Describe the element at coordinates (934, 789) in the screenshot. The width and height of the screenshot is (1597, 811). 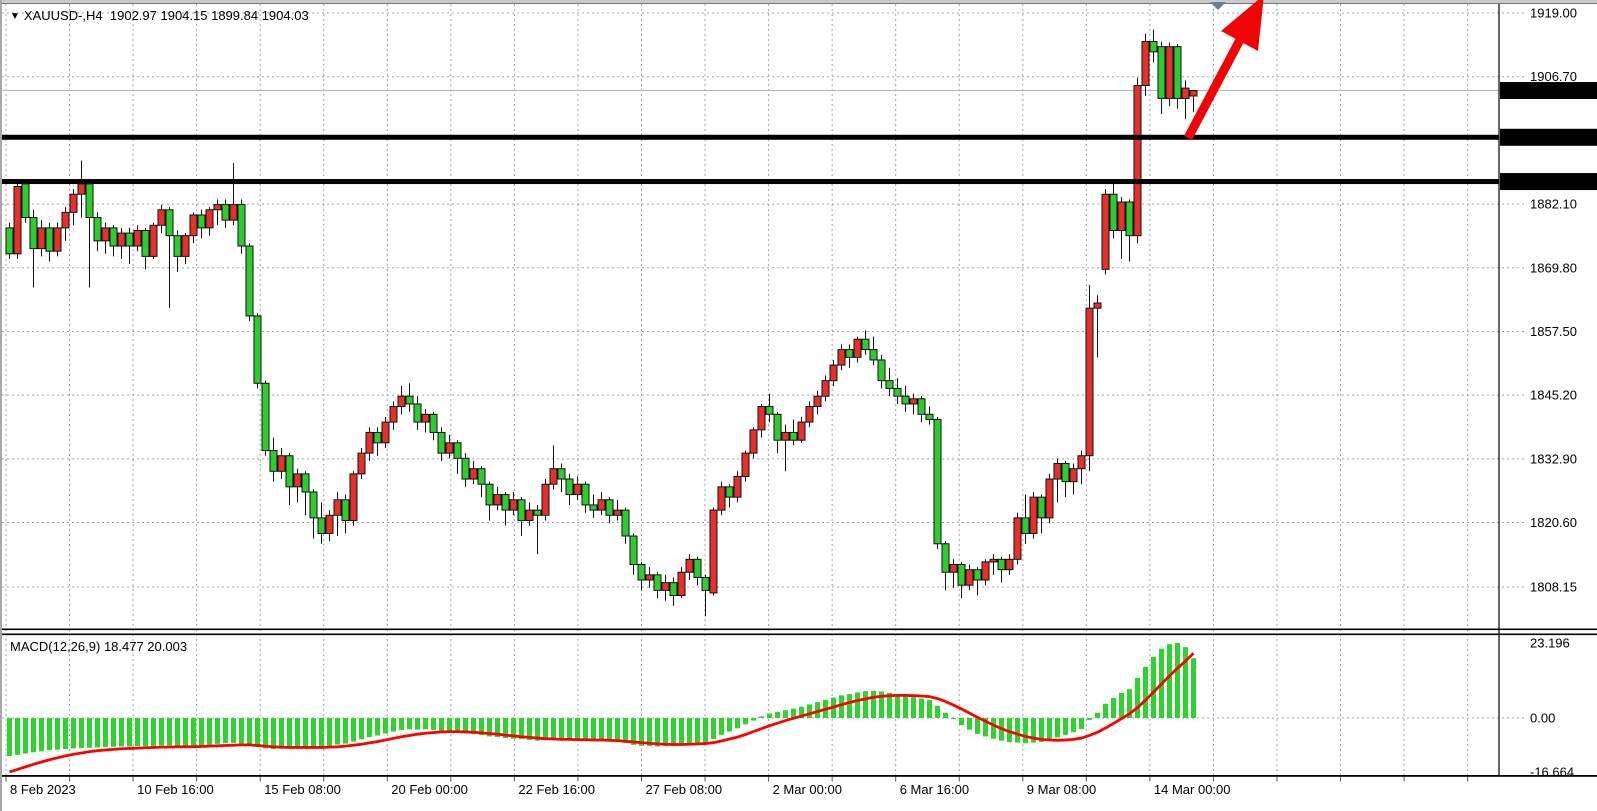
I see `date-label: 6 Mar 16:00` at that location.